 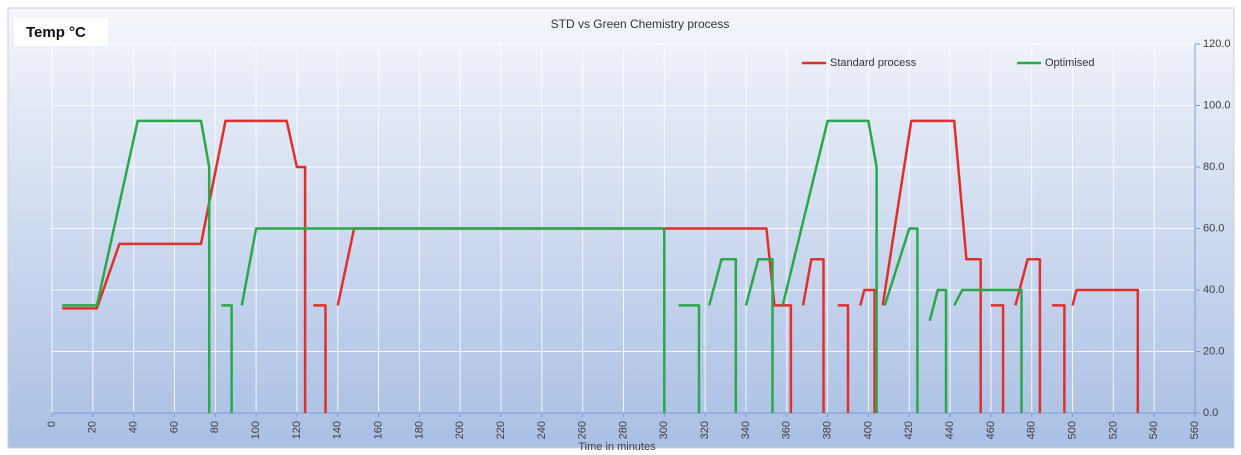 I want to click on x-tick-label: 140, so click(x=338, y=430).